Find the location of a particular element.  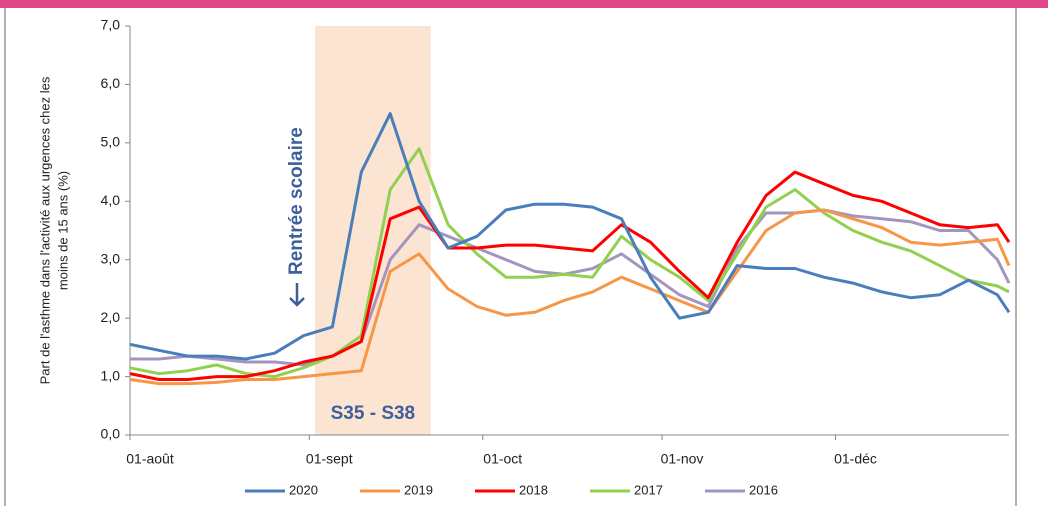

y-tick-label: 4,0 is located at coordinates (111, 200).